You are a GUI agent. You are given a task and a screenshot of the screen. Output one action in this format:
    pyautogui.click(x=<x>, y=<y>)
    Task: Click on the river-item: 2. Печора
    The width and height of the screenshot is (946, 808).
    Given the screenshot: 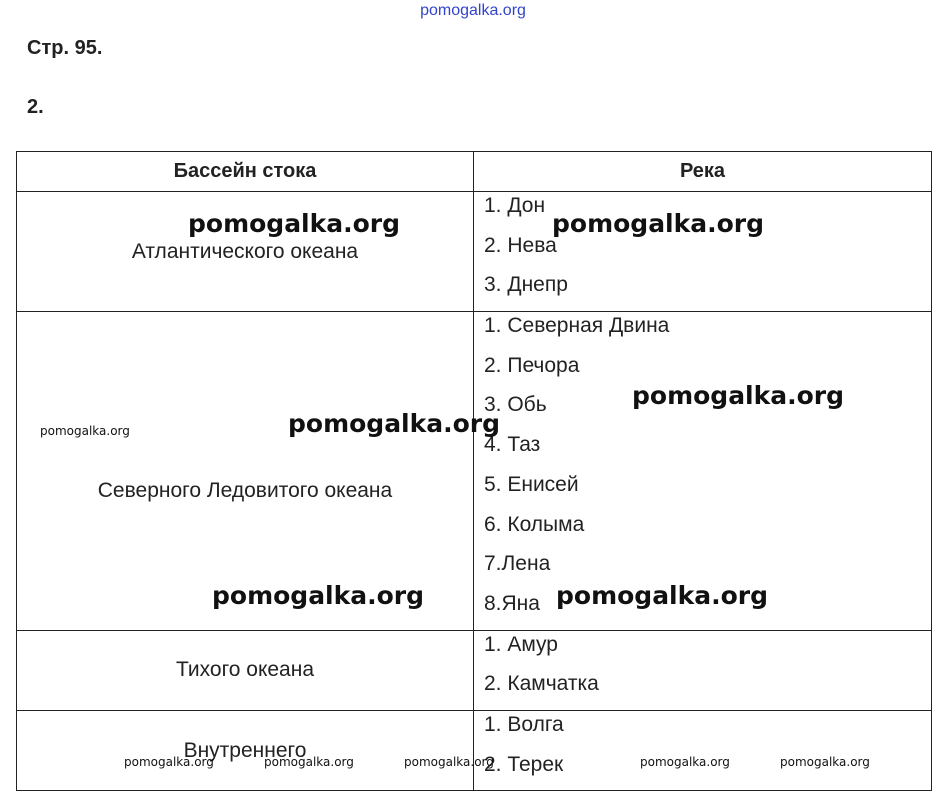 What is the action you would take?
    pyautogui.click(x=532, y=365)
    